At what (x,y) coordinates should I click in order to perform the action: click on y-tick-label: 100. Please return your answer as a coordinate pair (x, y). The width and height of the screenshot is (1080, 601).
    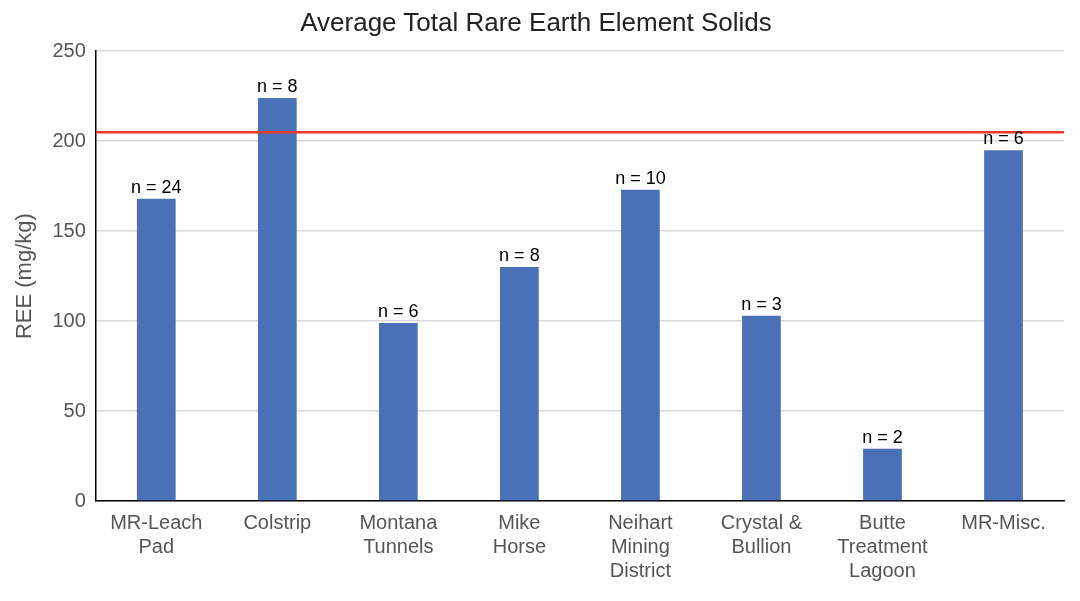
    Looking at the image, I should click on (69, 319).